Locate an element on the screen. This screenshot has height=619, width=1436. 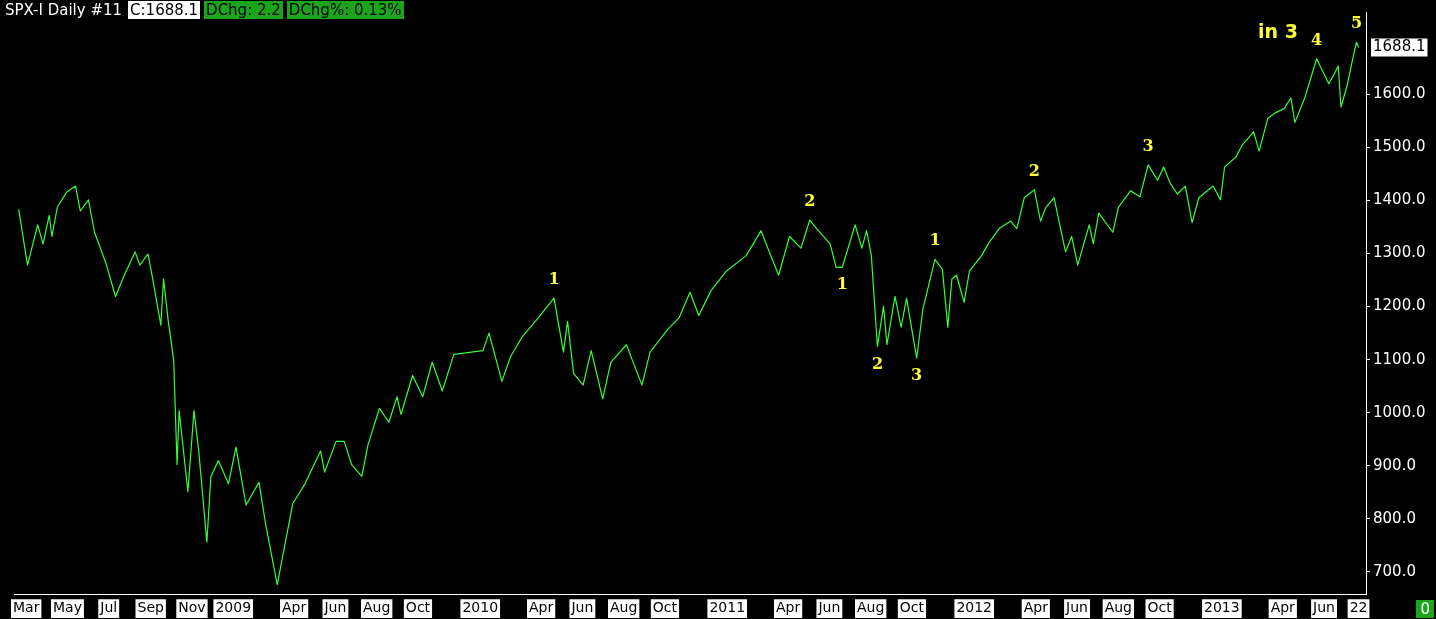
y-tick-label: 1400.0 is located at coordinates (1399, 199).